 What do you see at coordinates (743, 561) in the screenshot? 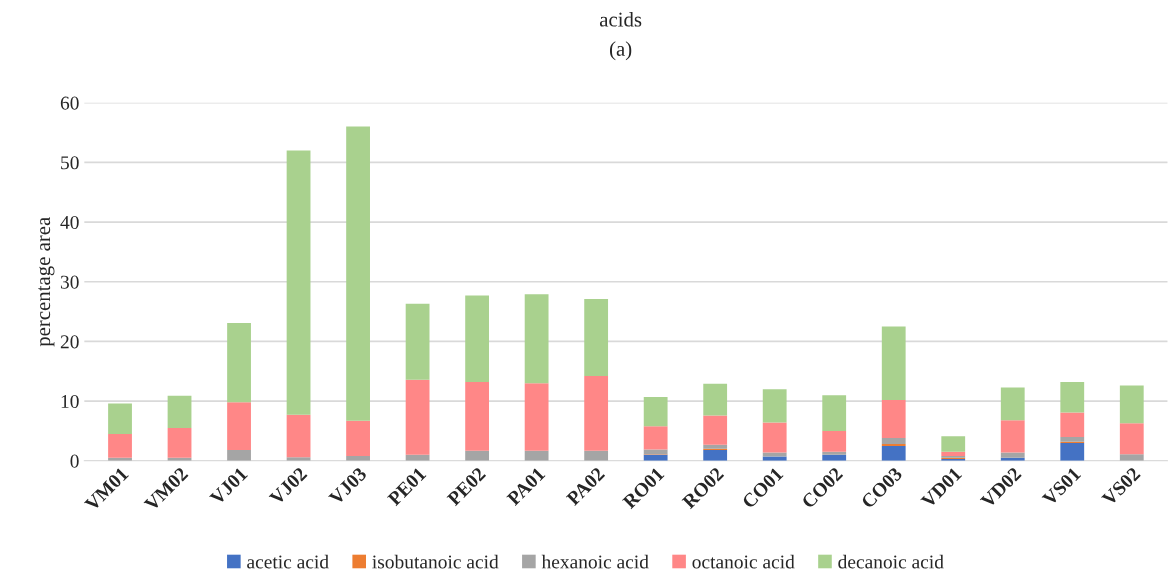
I see `legend-label: octanoic acid` at bounding box center [743, 561].